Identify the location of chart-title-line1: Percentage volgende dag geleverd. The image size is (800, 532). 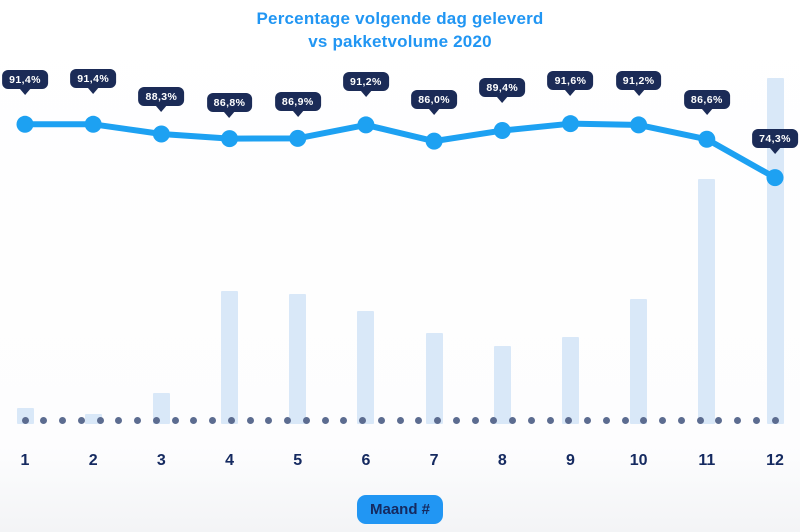
(400, 18).